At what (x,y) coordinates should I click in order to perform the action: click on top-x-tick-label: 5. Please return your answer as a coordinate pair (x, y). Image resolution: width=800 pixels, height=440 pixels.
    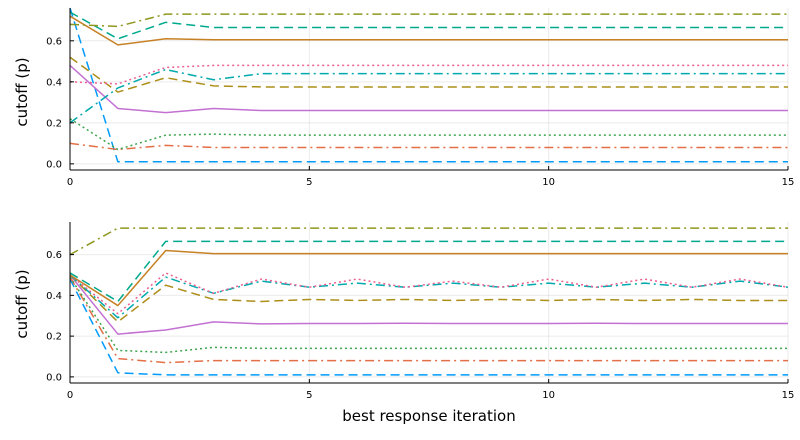
    Looking at the image, I should click on (309, 182).